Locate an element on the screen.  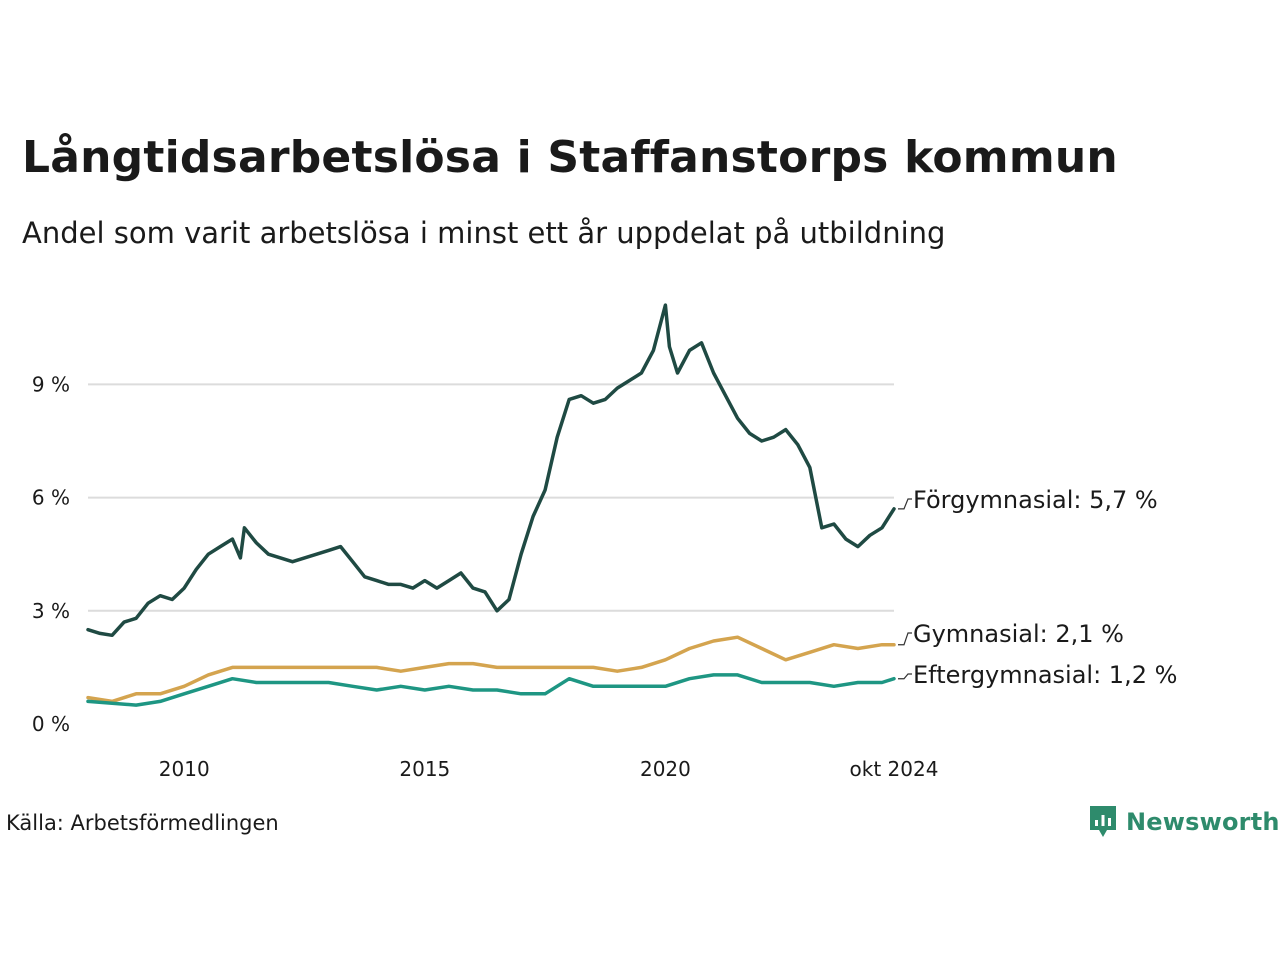
y-tick-label: 3 % is located at coordinates (51, 611).